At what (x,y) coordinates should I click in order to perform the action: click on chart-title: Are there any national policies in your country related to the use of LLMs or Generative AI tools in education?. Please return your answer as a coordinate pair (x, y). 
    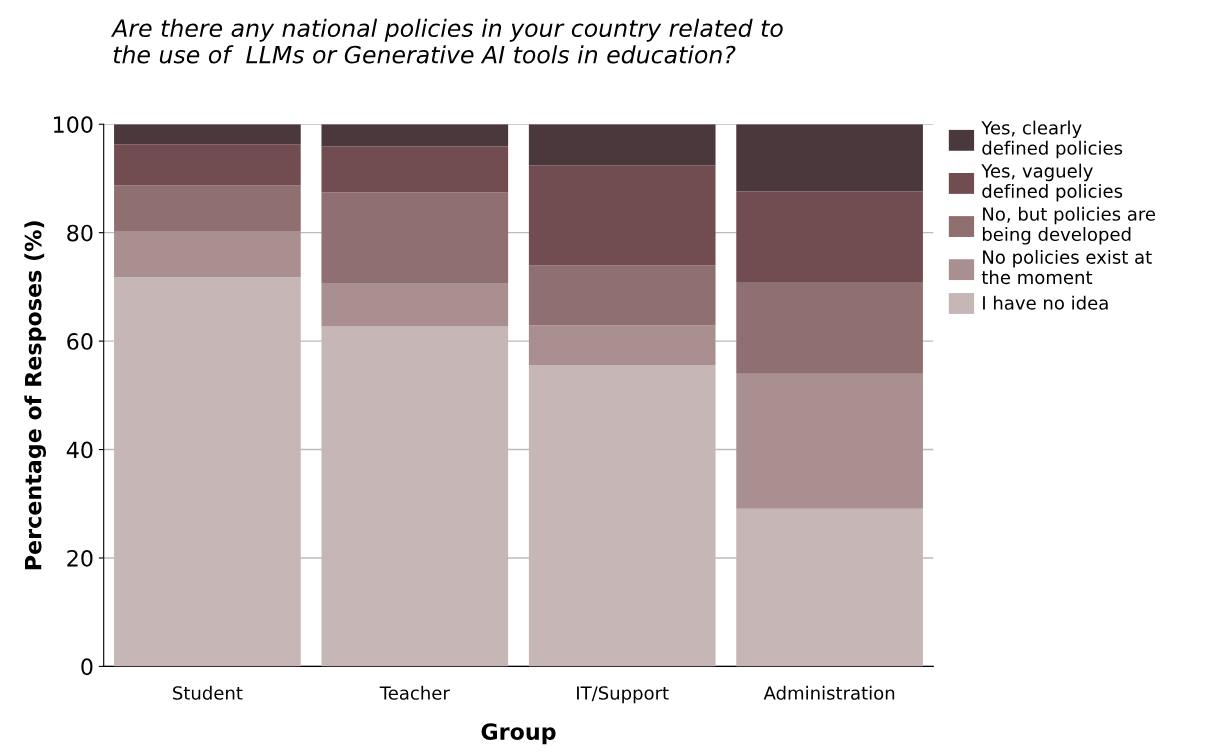
    Looking at the image, I should click on (446, 41).